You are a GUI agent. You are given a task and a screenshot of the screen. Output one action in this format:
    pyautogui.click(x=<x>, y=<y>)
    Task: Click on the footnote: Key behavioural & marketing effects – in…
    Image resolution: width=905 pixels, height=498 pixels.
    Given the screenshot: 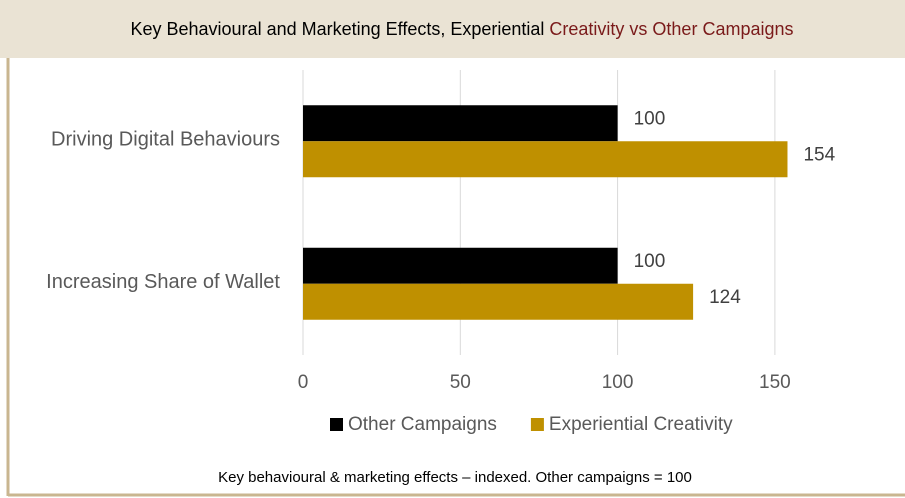 What is the action you would take?
    pyautogui.click(x=455, y=477)
    